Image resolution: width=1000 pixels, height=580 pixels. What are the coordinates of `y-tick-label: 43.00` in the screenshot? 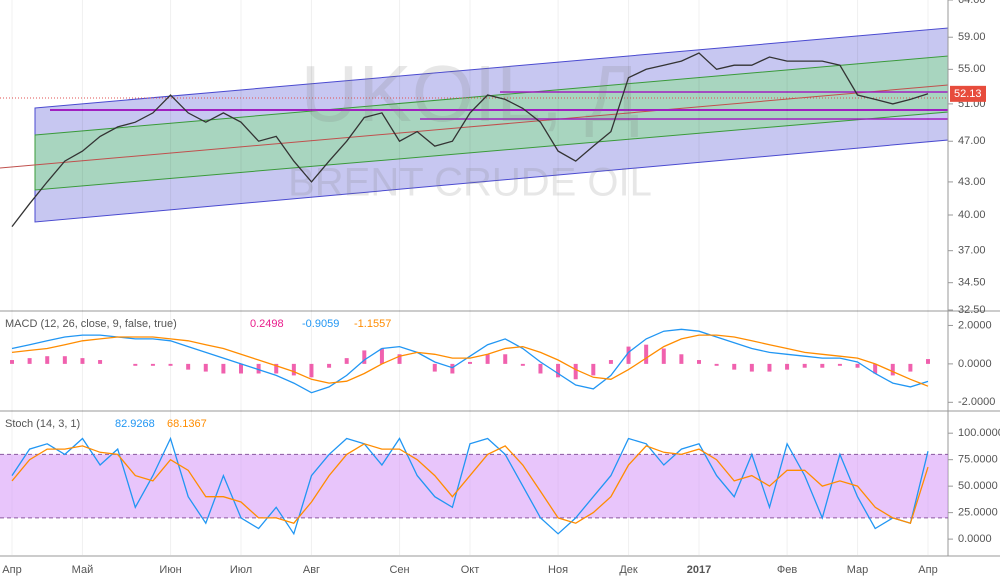 It's located at (972, 182).